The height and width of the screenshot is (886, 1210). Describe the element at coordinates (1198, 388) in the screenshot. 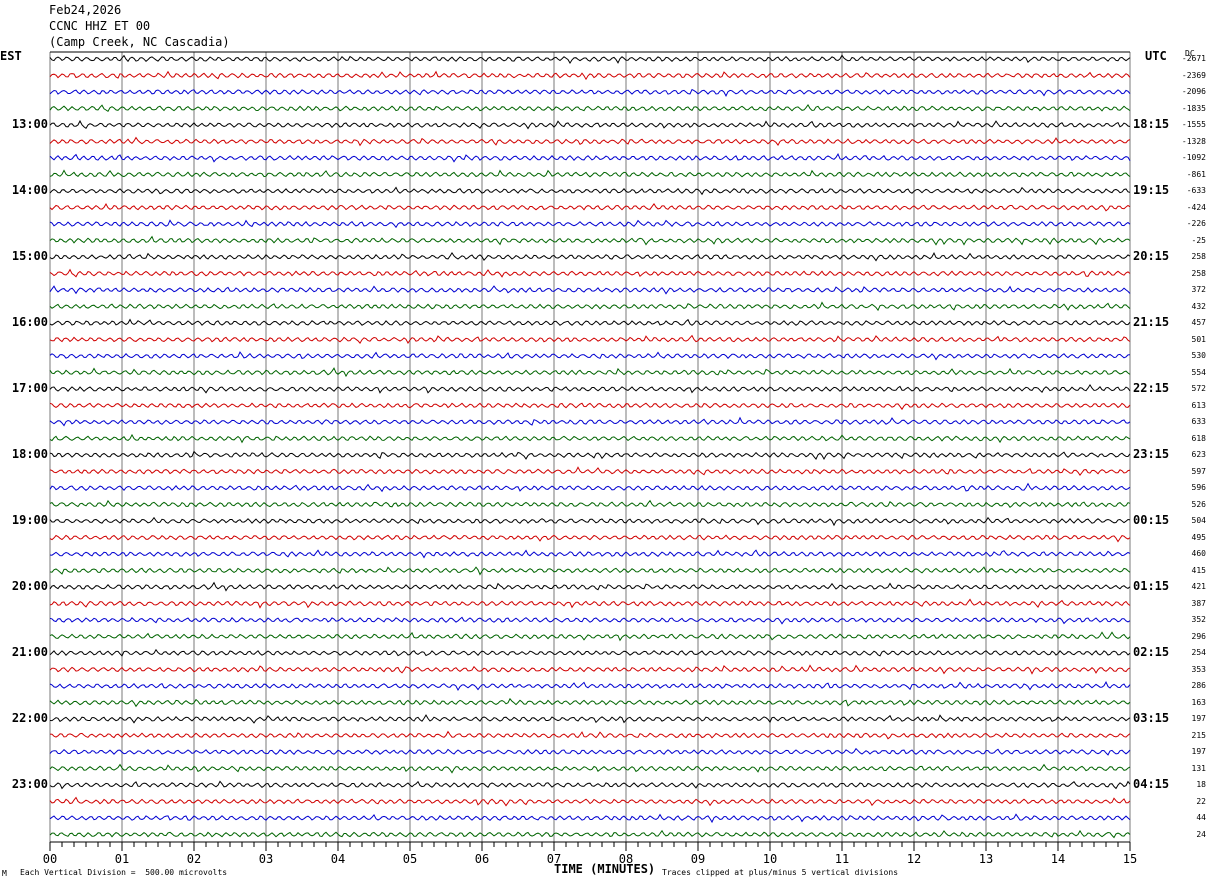

I see `dc-offset-label: 572` at that location.